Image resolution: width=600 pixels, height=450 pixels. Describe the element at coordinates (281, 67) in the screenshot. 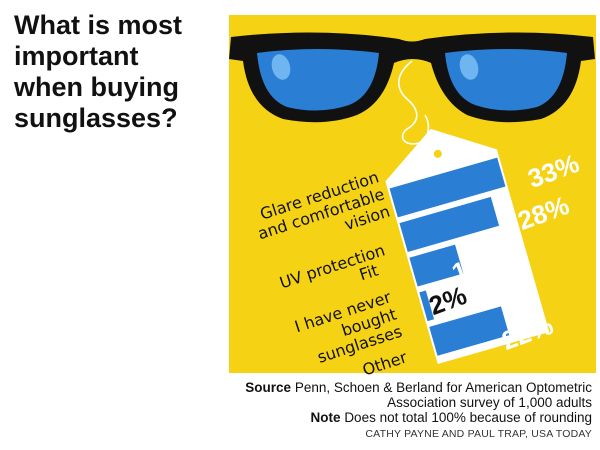

I see `left-lens-glare` at that location.